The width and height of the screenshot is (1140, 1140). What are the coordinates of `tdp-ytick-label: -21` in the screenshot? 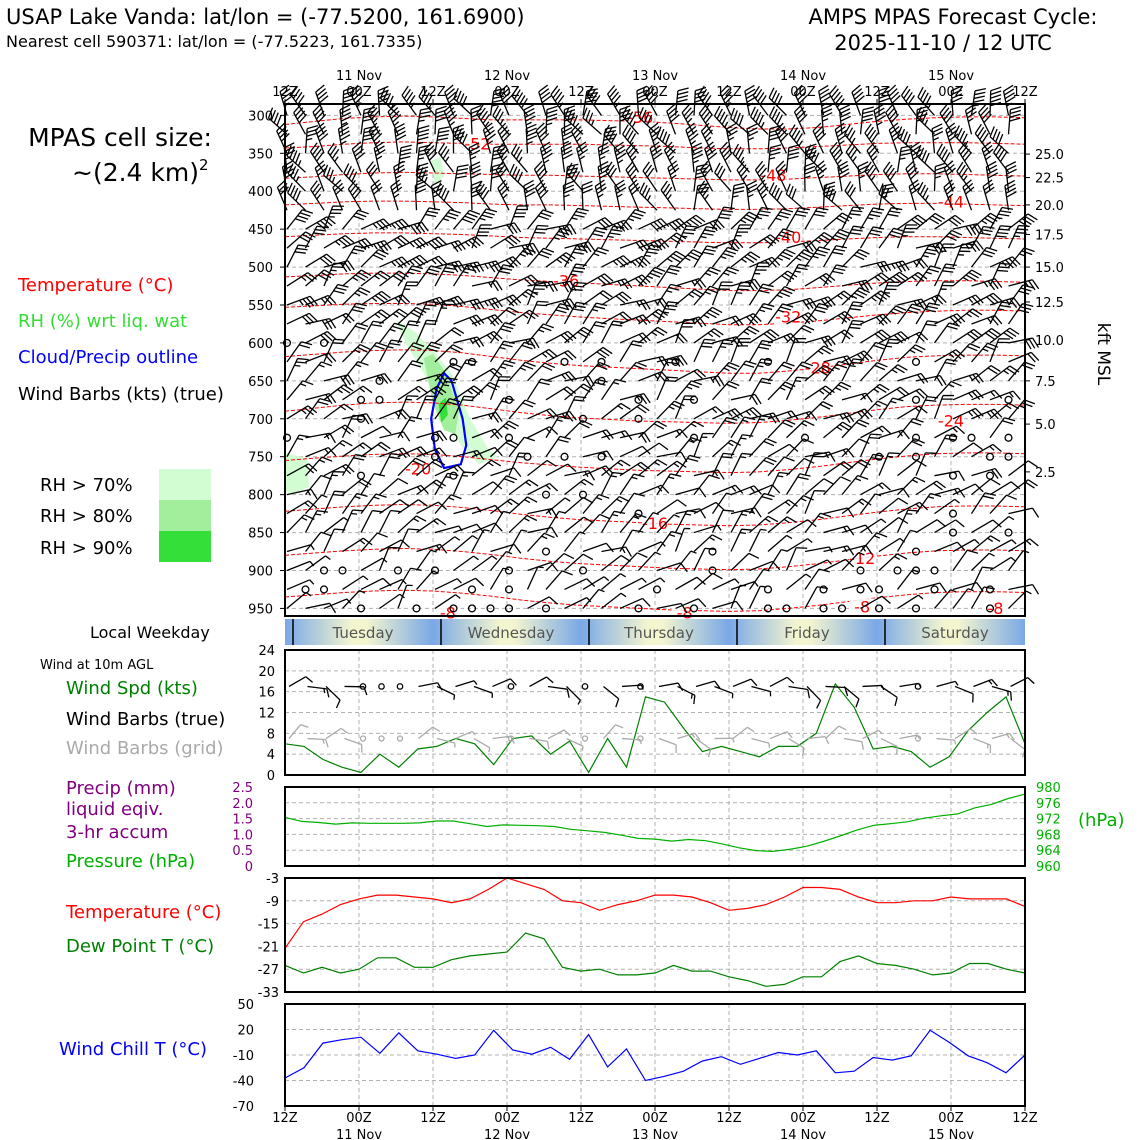 It's located at (268, 947).